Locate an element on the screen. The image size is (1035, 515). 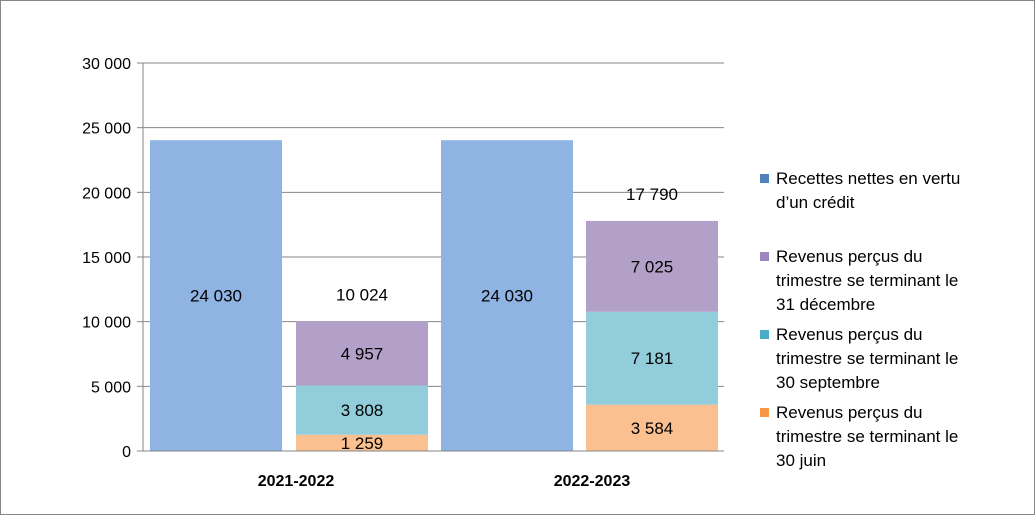
total-value-label: 10 024 is located at coordinates (362, 294).